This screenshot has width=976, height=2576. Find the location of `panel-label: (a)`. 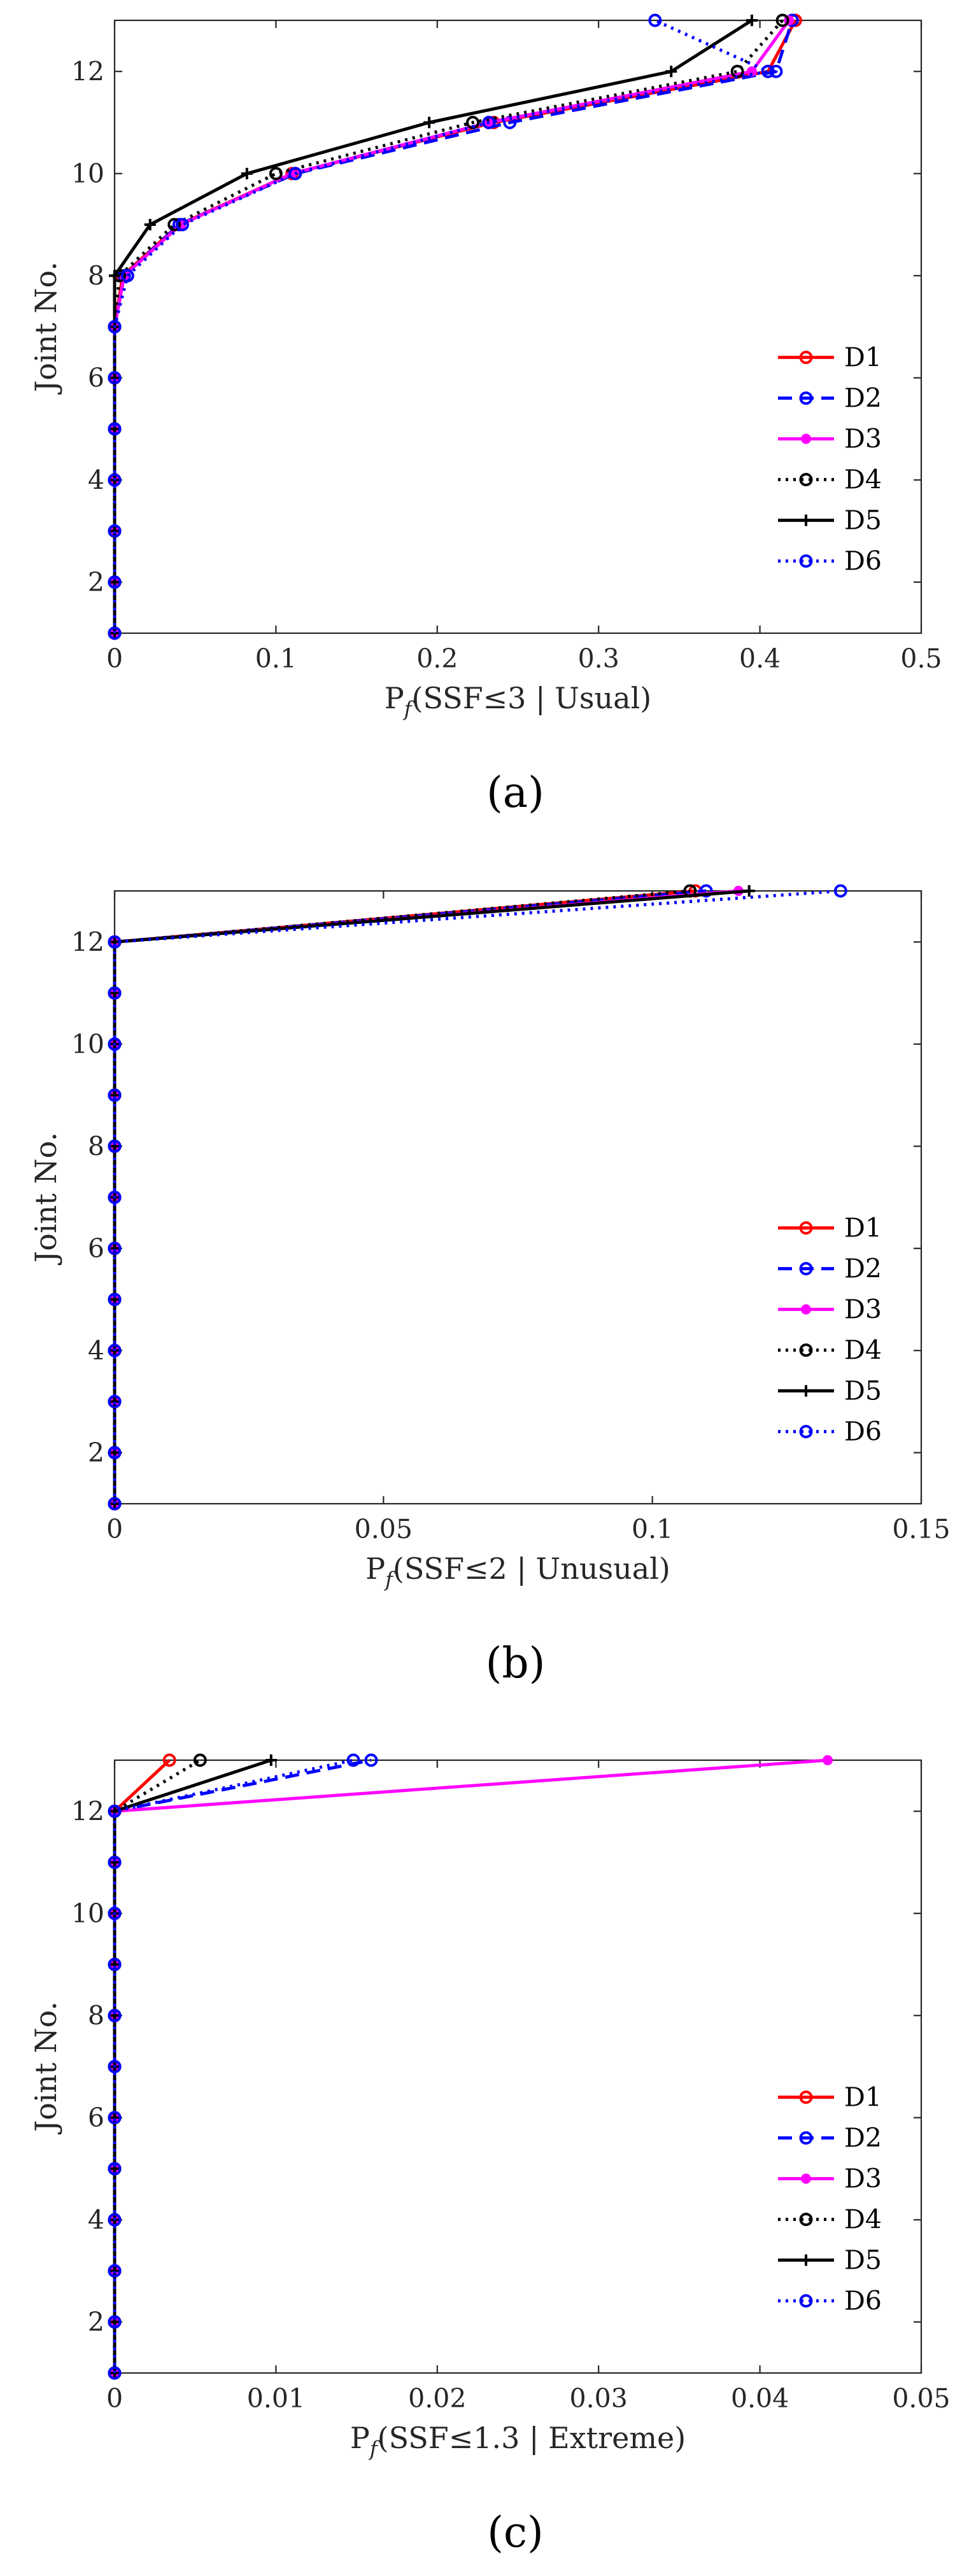

panel-label: (a) is located at coordinates (515, 792).